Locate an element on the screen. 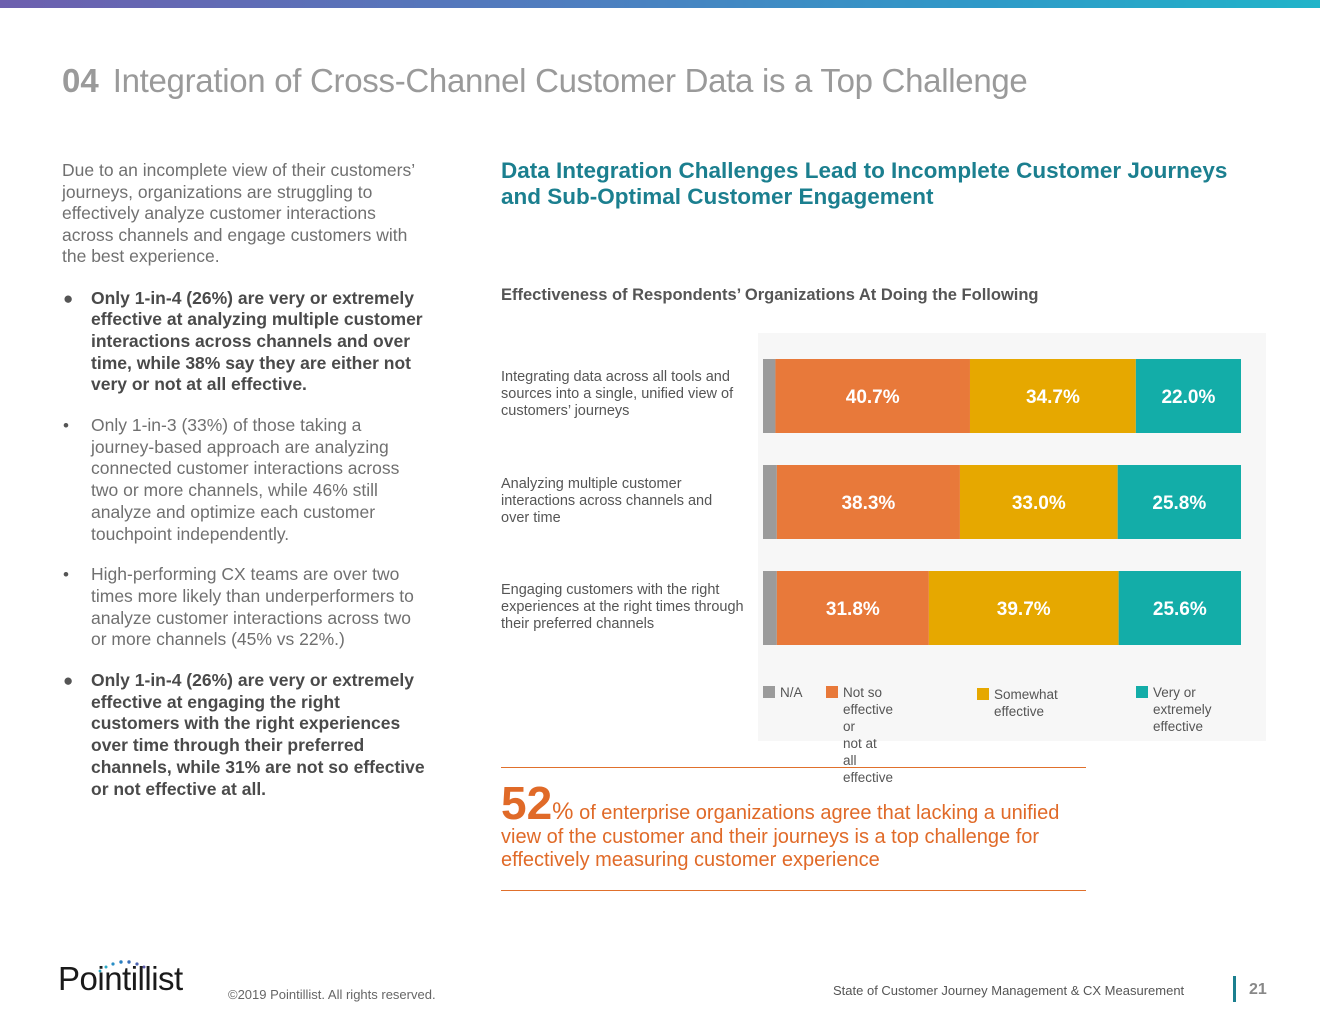 This screenshot has width=1320, height=1020. legend-label-not-effective: Not so effective or not at all effective is located at coordinates (868, 735).